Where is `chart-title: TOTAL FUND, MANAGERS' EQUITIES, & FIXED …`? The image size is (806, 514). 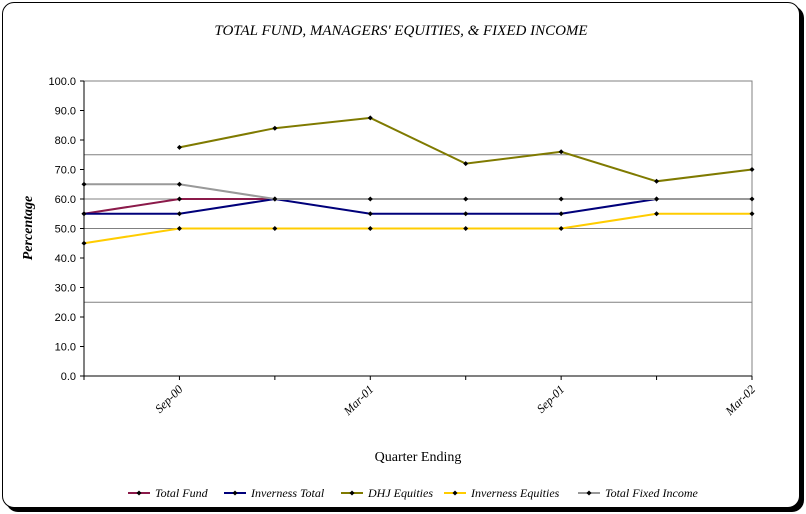 chart-title: TOTAL FUND, MANAGERS' EQUITIES, & FIXED … is located at coordinates (400, 31).